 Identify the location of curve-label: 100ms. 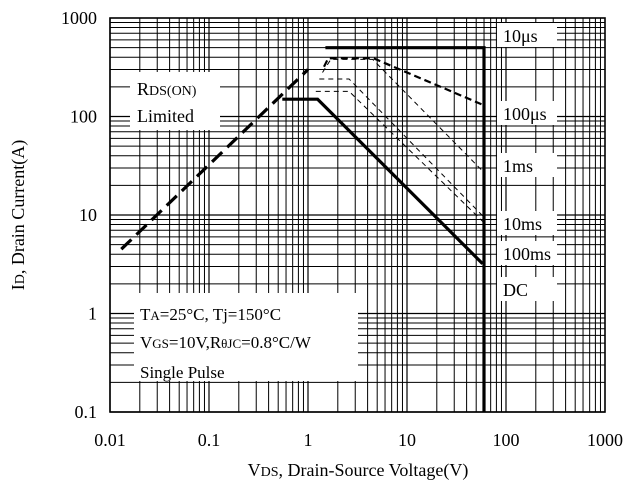
(527, 254).